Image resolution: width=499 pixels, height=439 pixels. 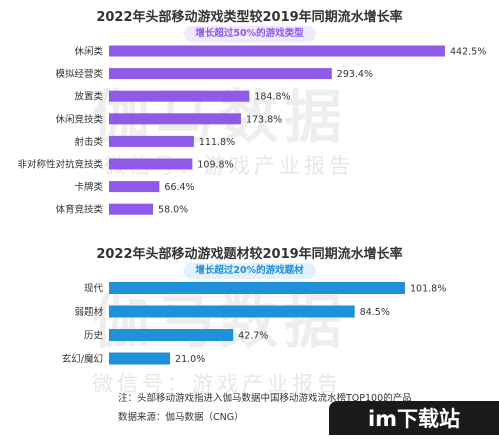 What do you see at coordinates (79, 119) in the screenshot?
I see `category-label: 休闲竞技类` at bounding box center [79, 119].